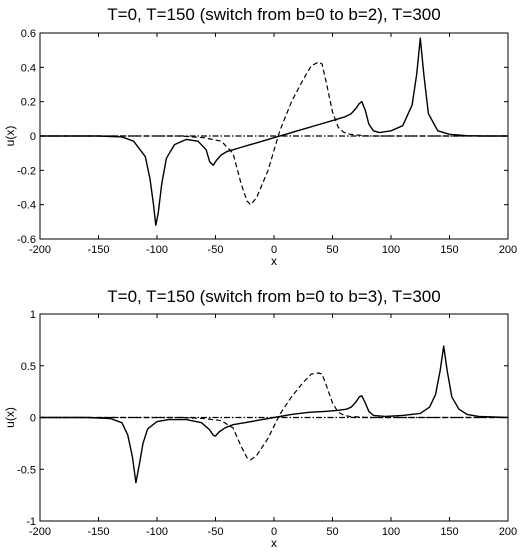  What do you see at coordinates (31, 522) in the screenshot?
I see `y-tick-label: -1` at bounding box center [31, 522].